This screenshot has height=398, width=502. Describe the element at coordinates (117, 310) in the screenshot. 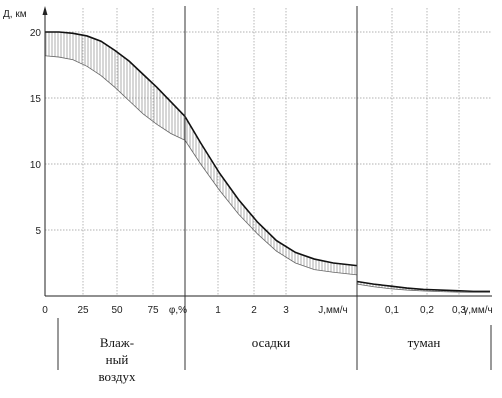

I see `x-tick-label: 50` at that location.